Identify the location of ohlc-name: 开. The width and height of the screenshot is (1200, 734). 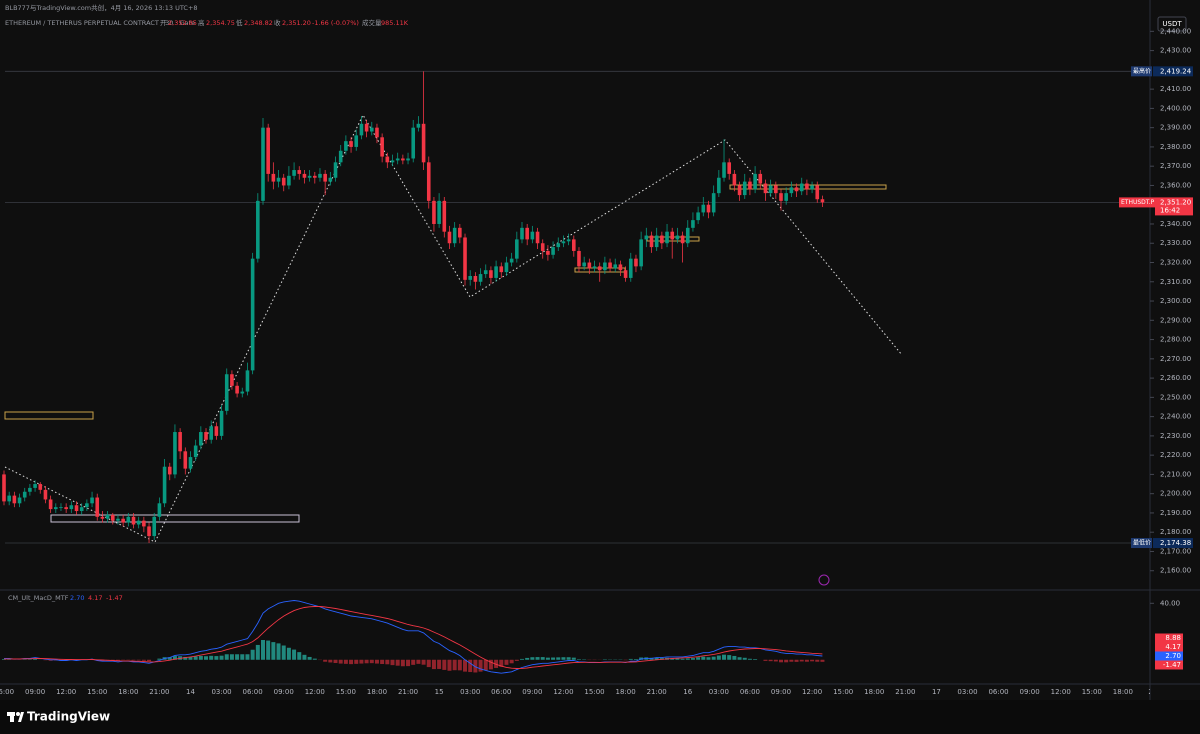
(163, 23).